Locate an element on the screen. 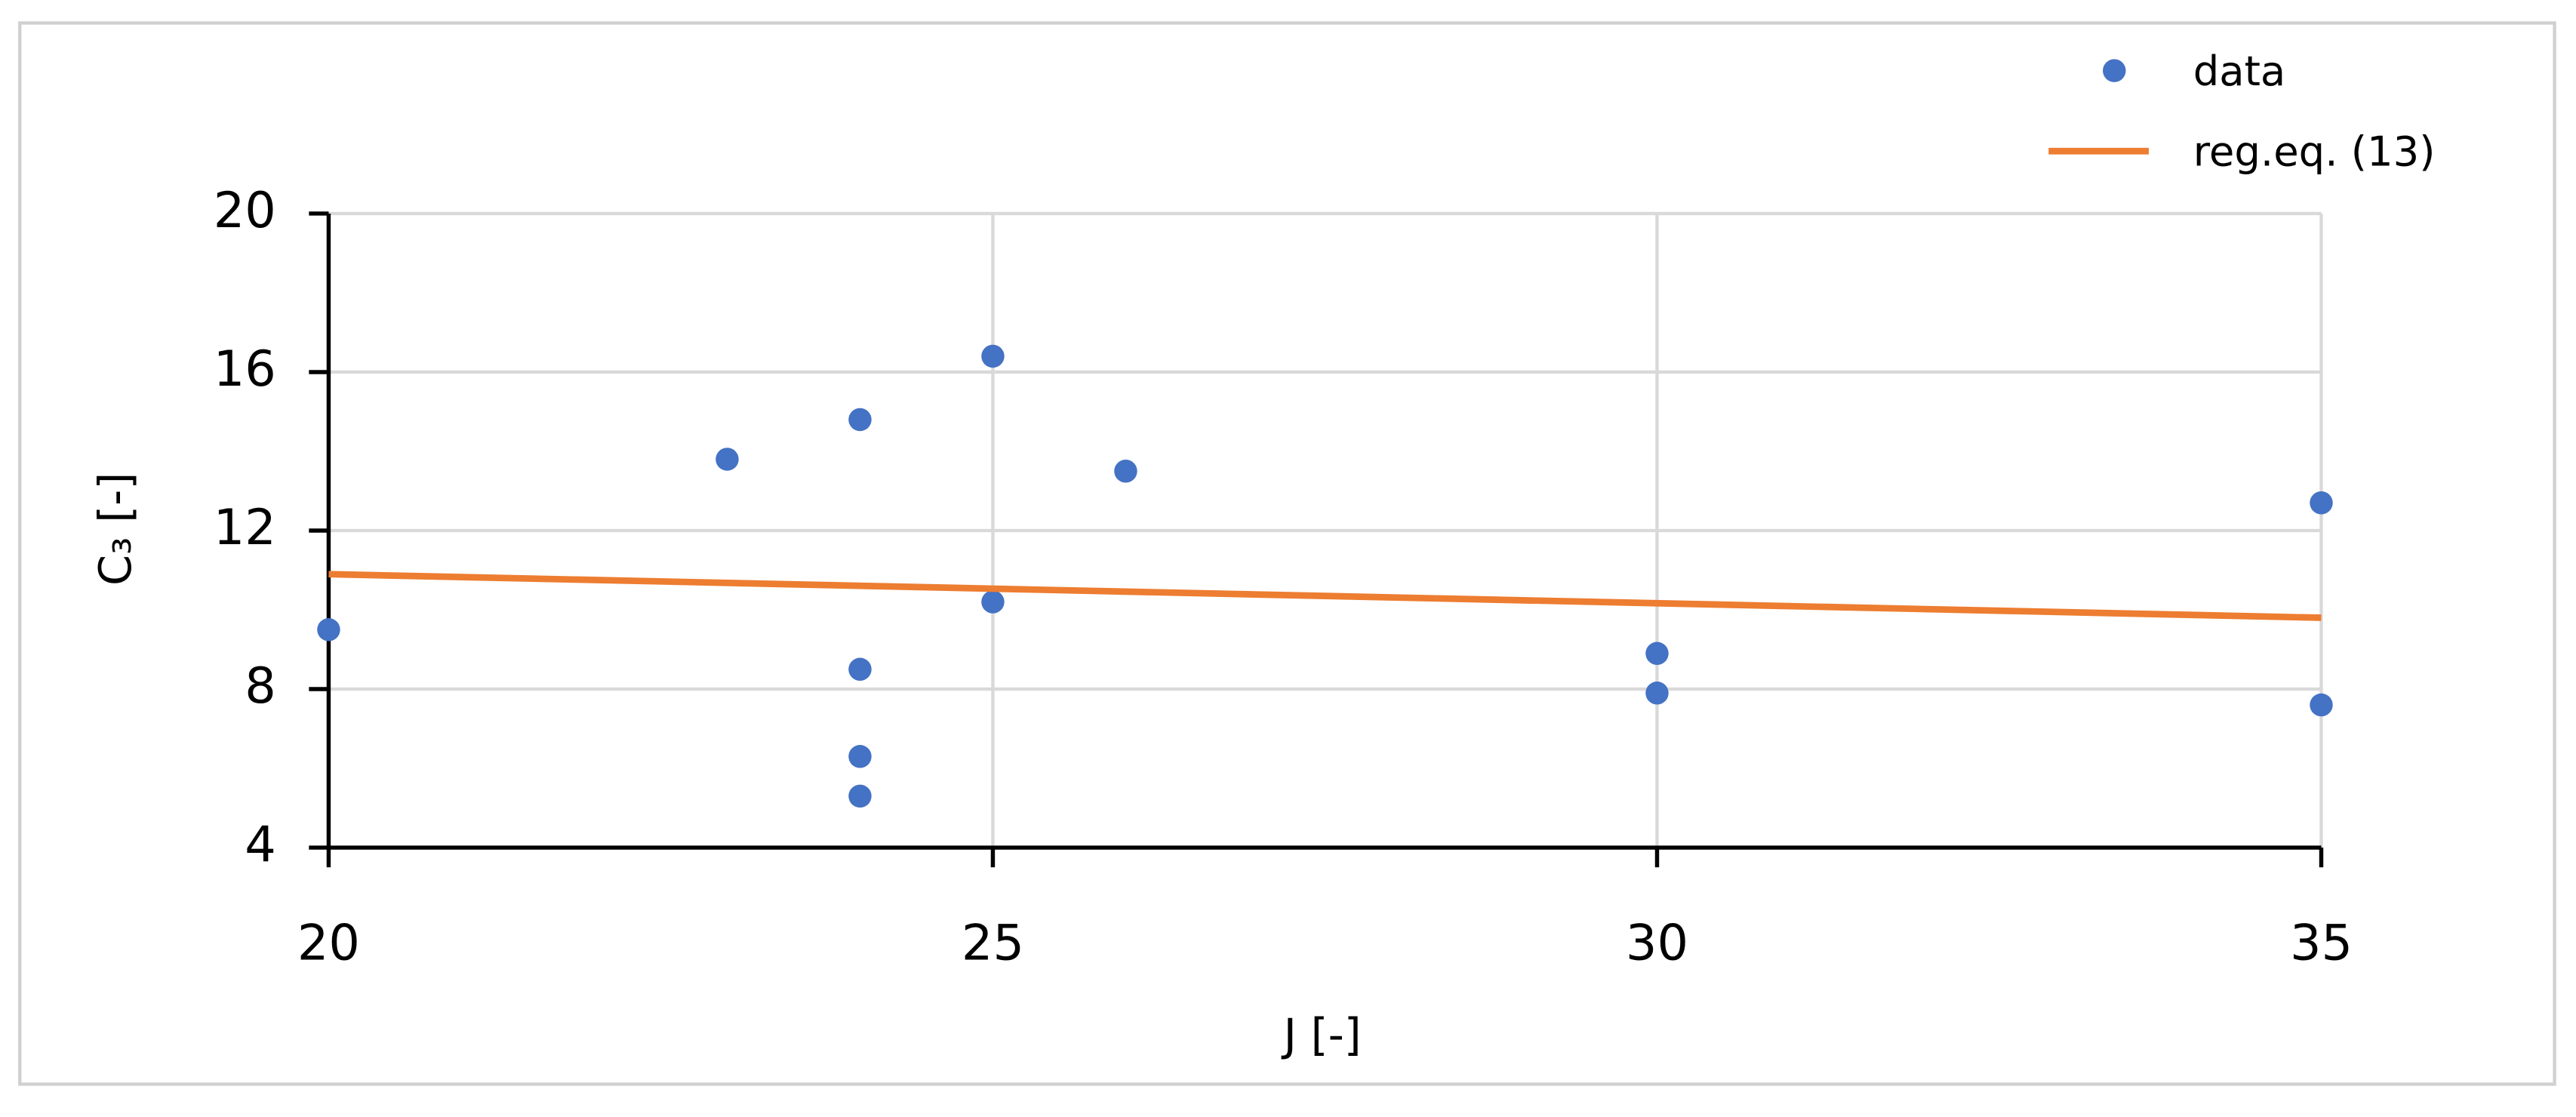  y-tick-label: 8 is located at coordinates (260, 686).